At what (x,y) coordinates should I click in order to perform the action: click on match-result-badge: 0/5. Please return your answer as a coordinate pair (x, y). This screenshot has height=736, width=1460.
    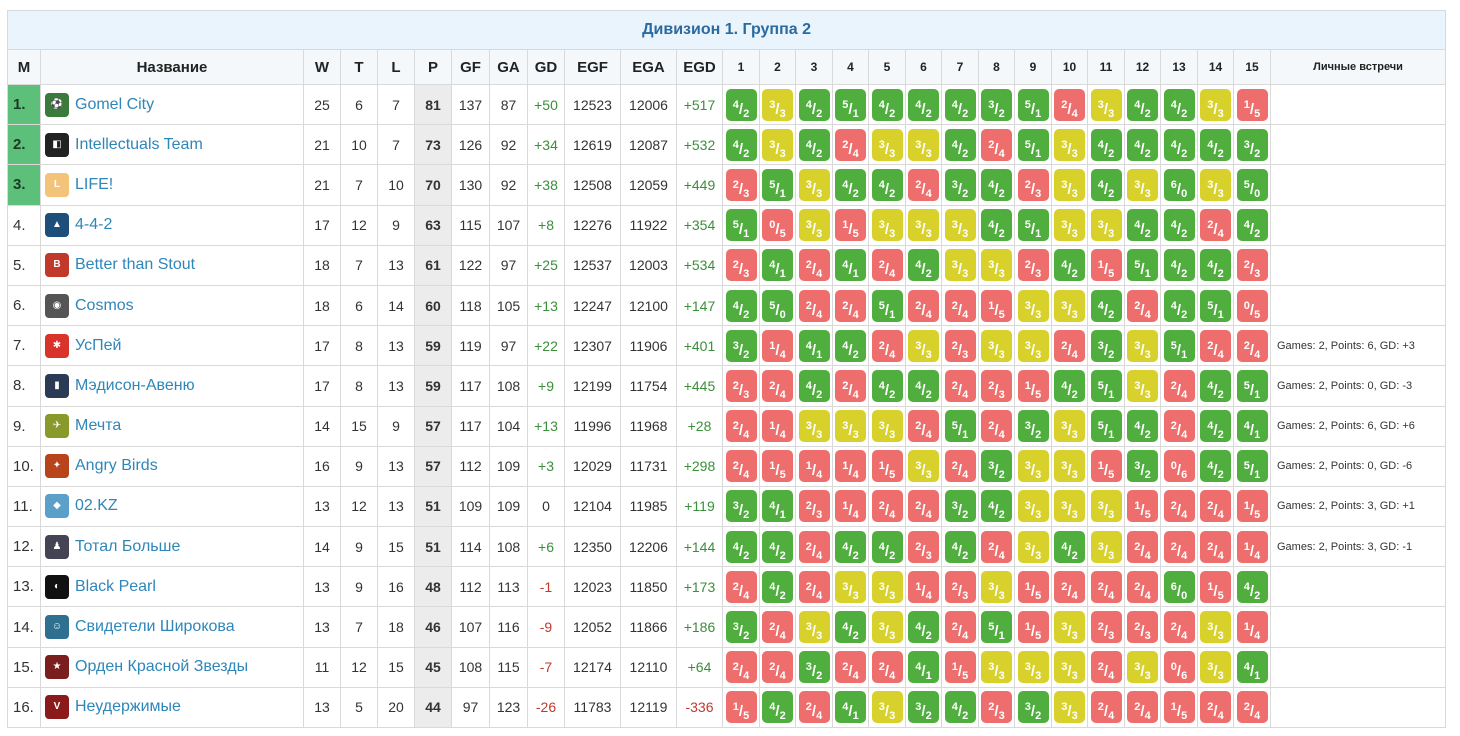
    Looking at the image, I should click on (1252, 305).